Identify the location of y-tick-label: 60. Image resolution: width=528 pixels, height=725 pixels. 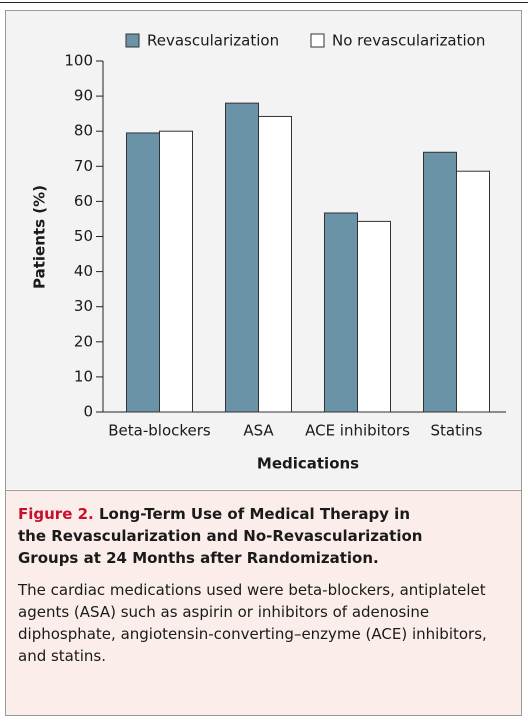
(83, 201).